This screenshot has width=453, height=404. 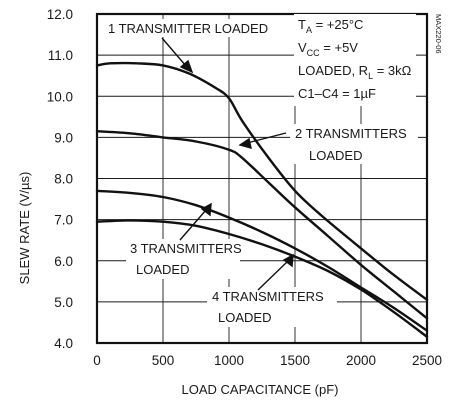 I want to click on x-tick-label: 1500, so click(x=295, y=360).